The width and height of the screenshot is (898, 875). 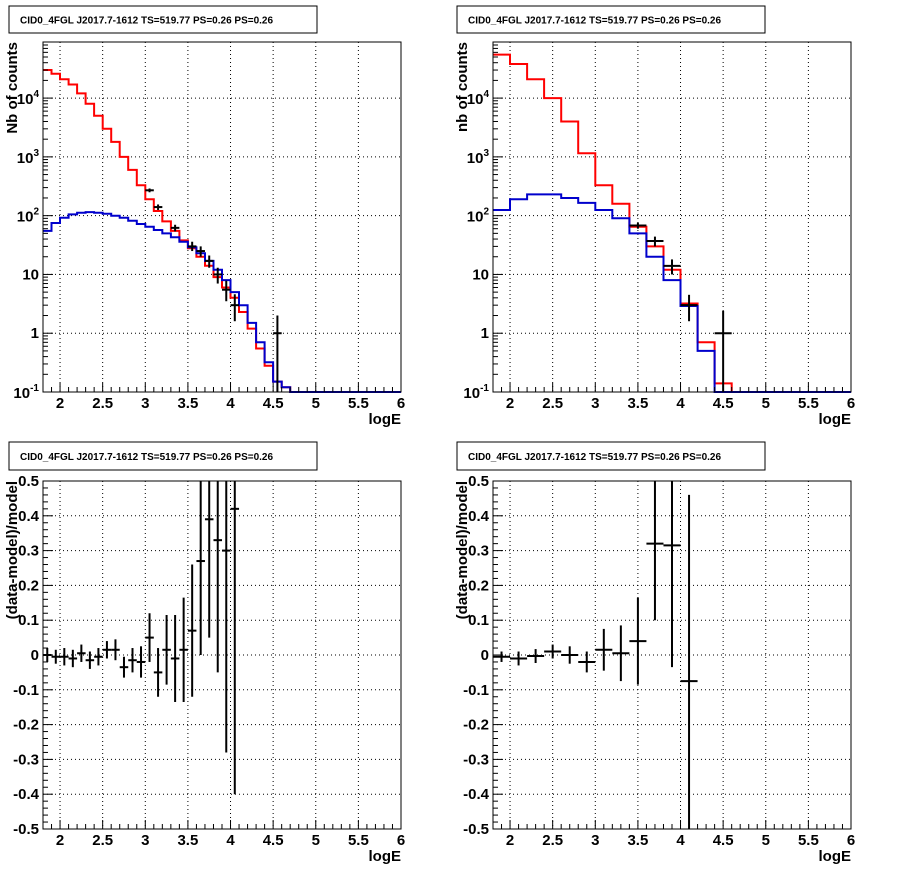 I want to click on y-tick-label: 0.1, so click(x=478, y=620).